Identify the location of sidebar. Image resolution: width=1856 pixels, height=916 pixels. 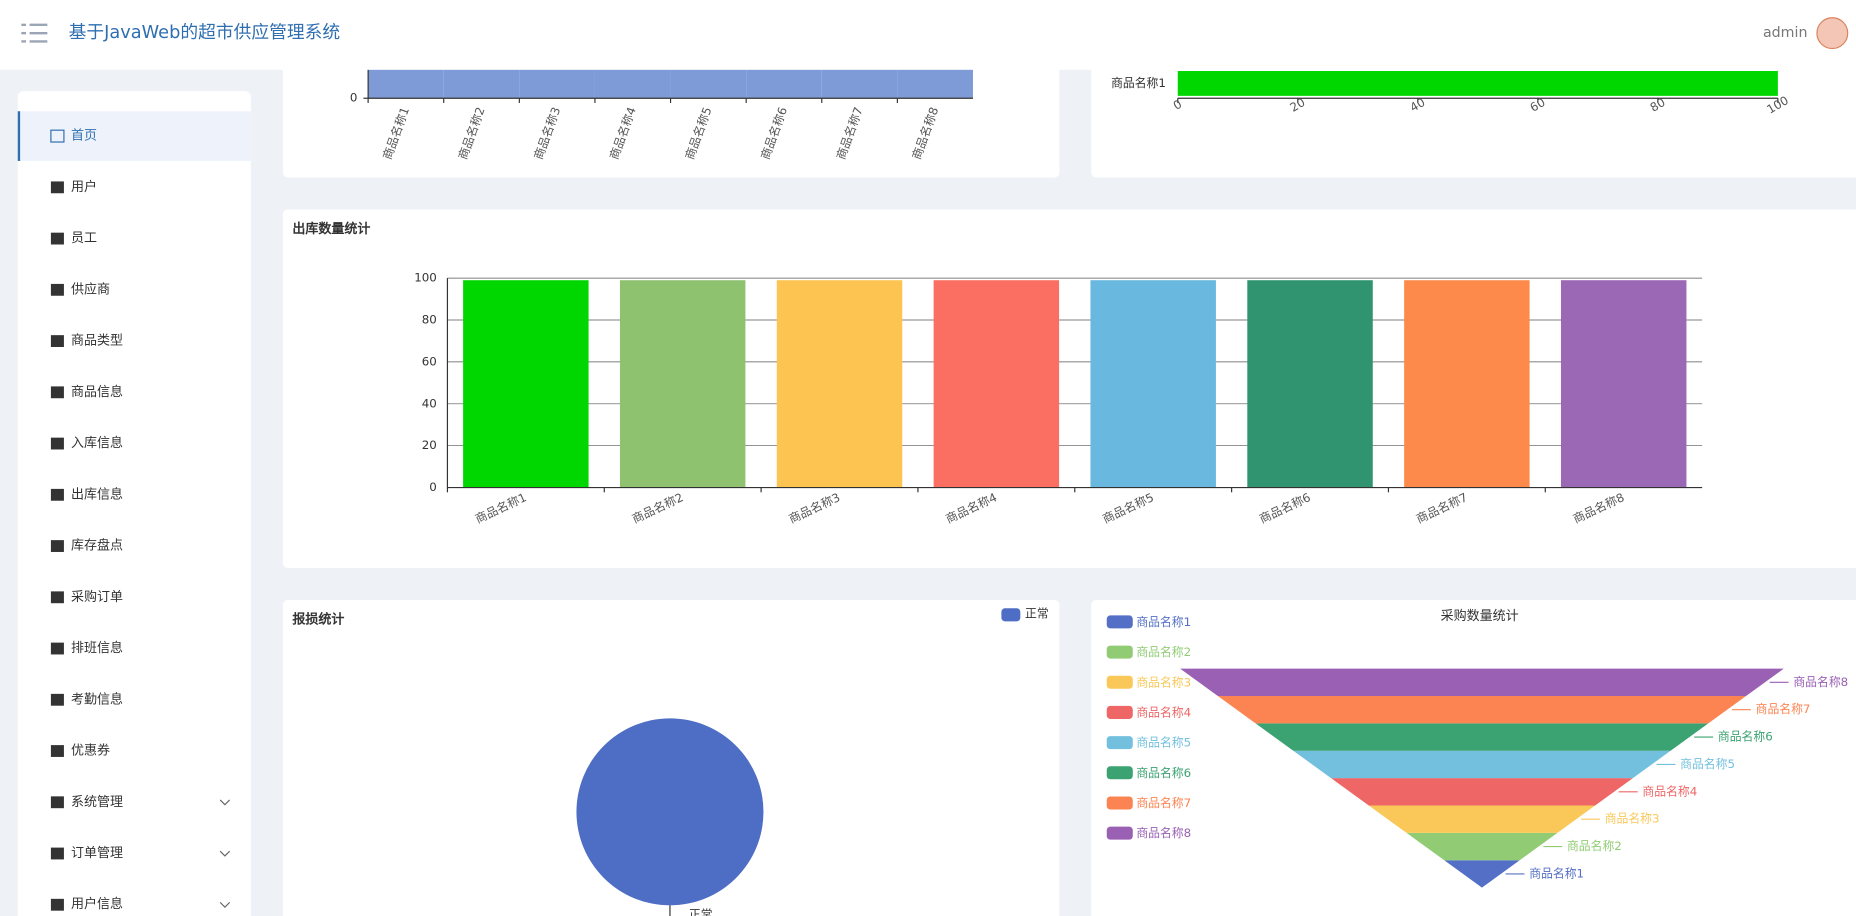
(134, 503).